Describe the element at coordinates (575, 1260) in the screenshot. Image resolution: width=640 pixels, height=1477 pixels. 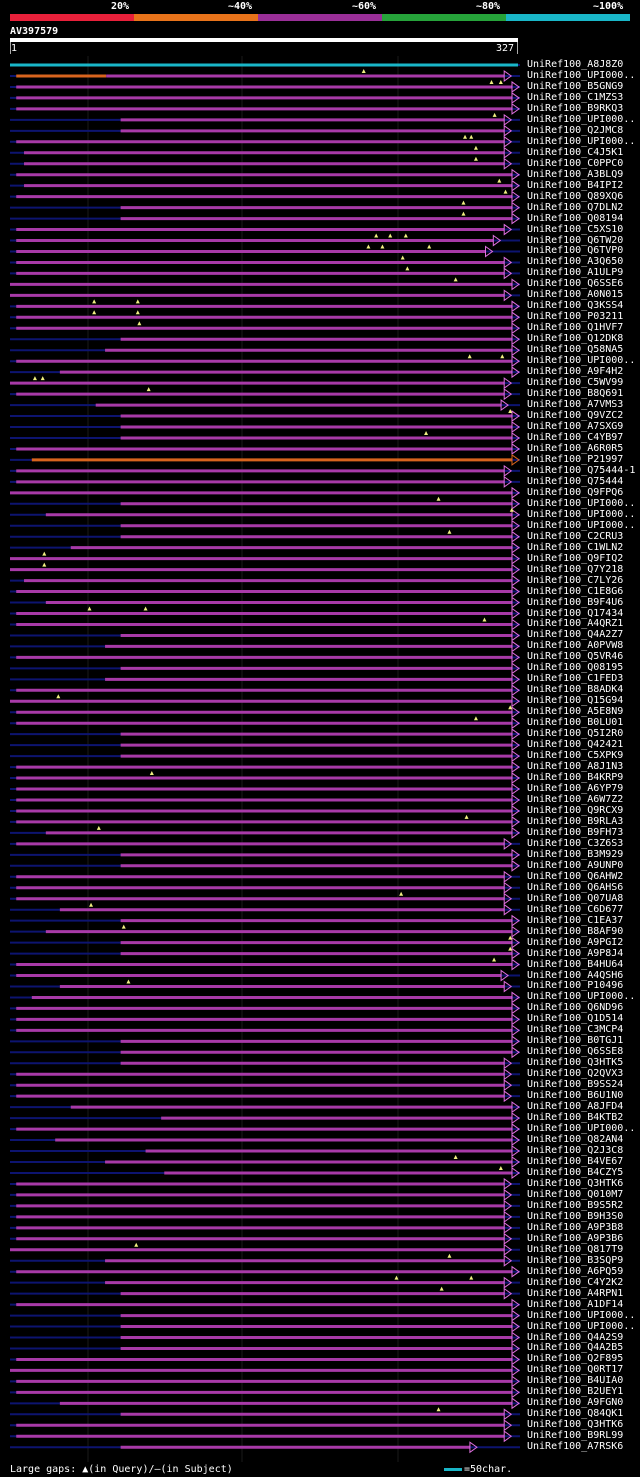
I see `hit-label: UniRef100_B3SQP9` at that location.